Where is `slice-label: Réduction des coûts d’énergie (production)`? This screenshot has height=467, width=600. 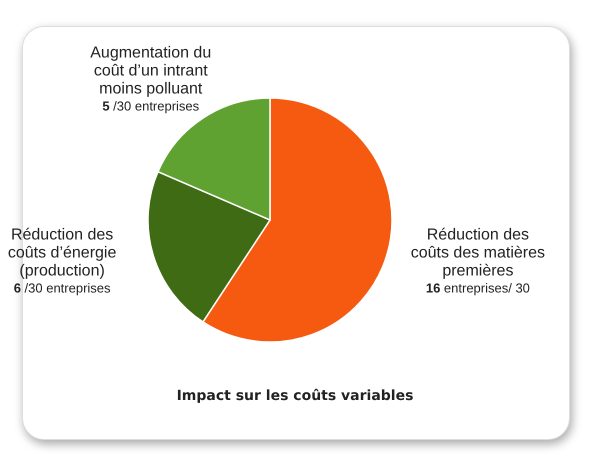
slice-label: Réduction des coûts d’énergie (production) is located at coordinates (62, 253).